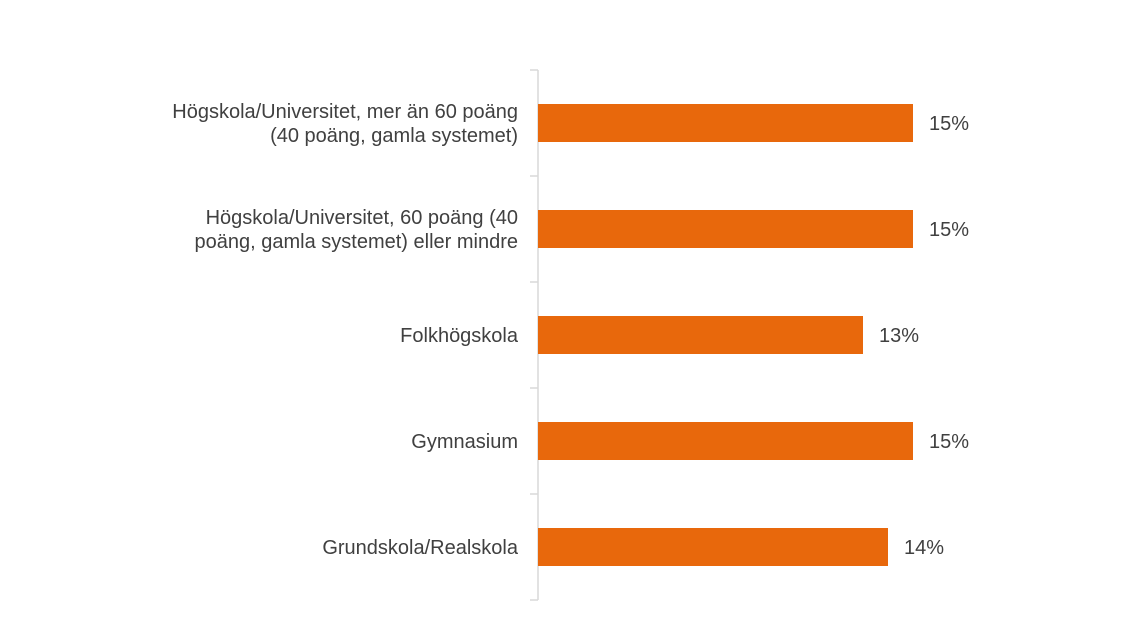  I want to click on category-label-line: Grundskola/Realskola, so click(420, 548).